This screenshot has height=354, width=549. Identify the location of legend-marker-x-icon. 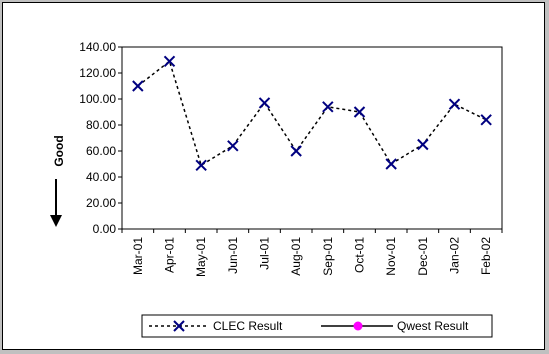
(179, 326).